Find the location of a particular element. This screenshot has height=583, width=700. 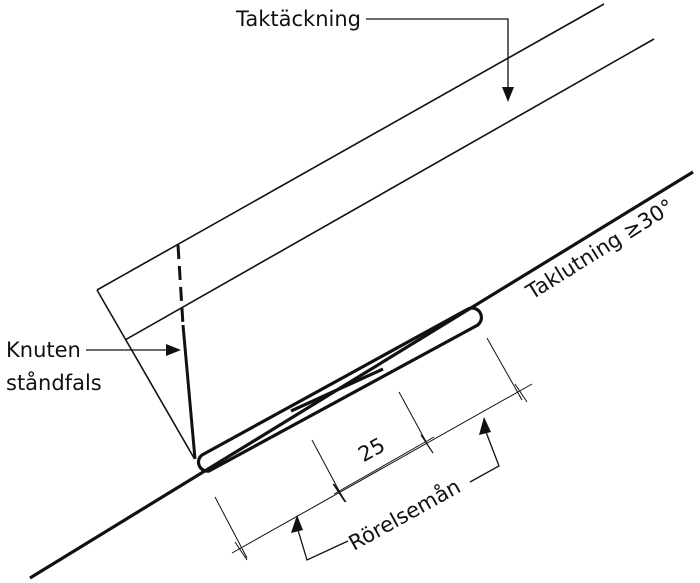

standing-seam-dashed is located at coordinates (180, 285).